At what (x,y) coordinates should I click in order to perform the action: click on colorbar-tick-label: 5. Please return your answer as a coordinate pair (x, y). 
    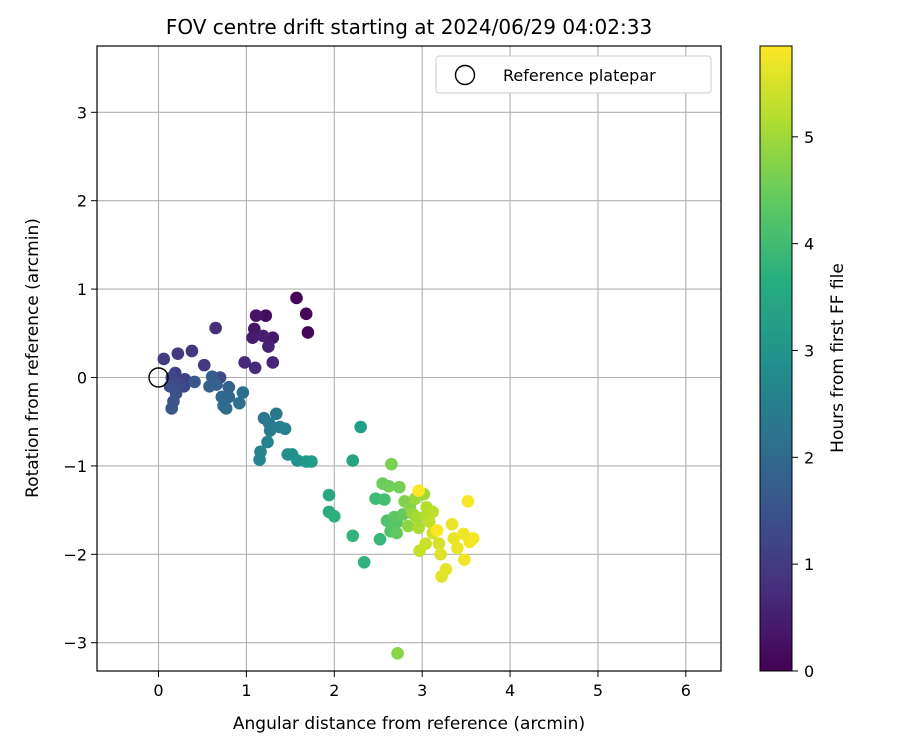
    Looking at the image, I should click on (809, 137).